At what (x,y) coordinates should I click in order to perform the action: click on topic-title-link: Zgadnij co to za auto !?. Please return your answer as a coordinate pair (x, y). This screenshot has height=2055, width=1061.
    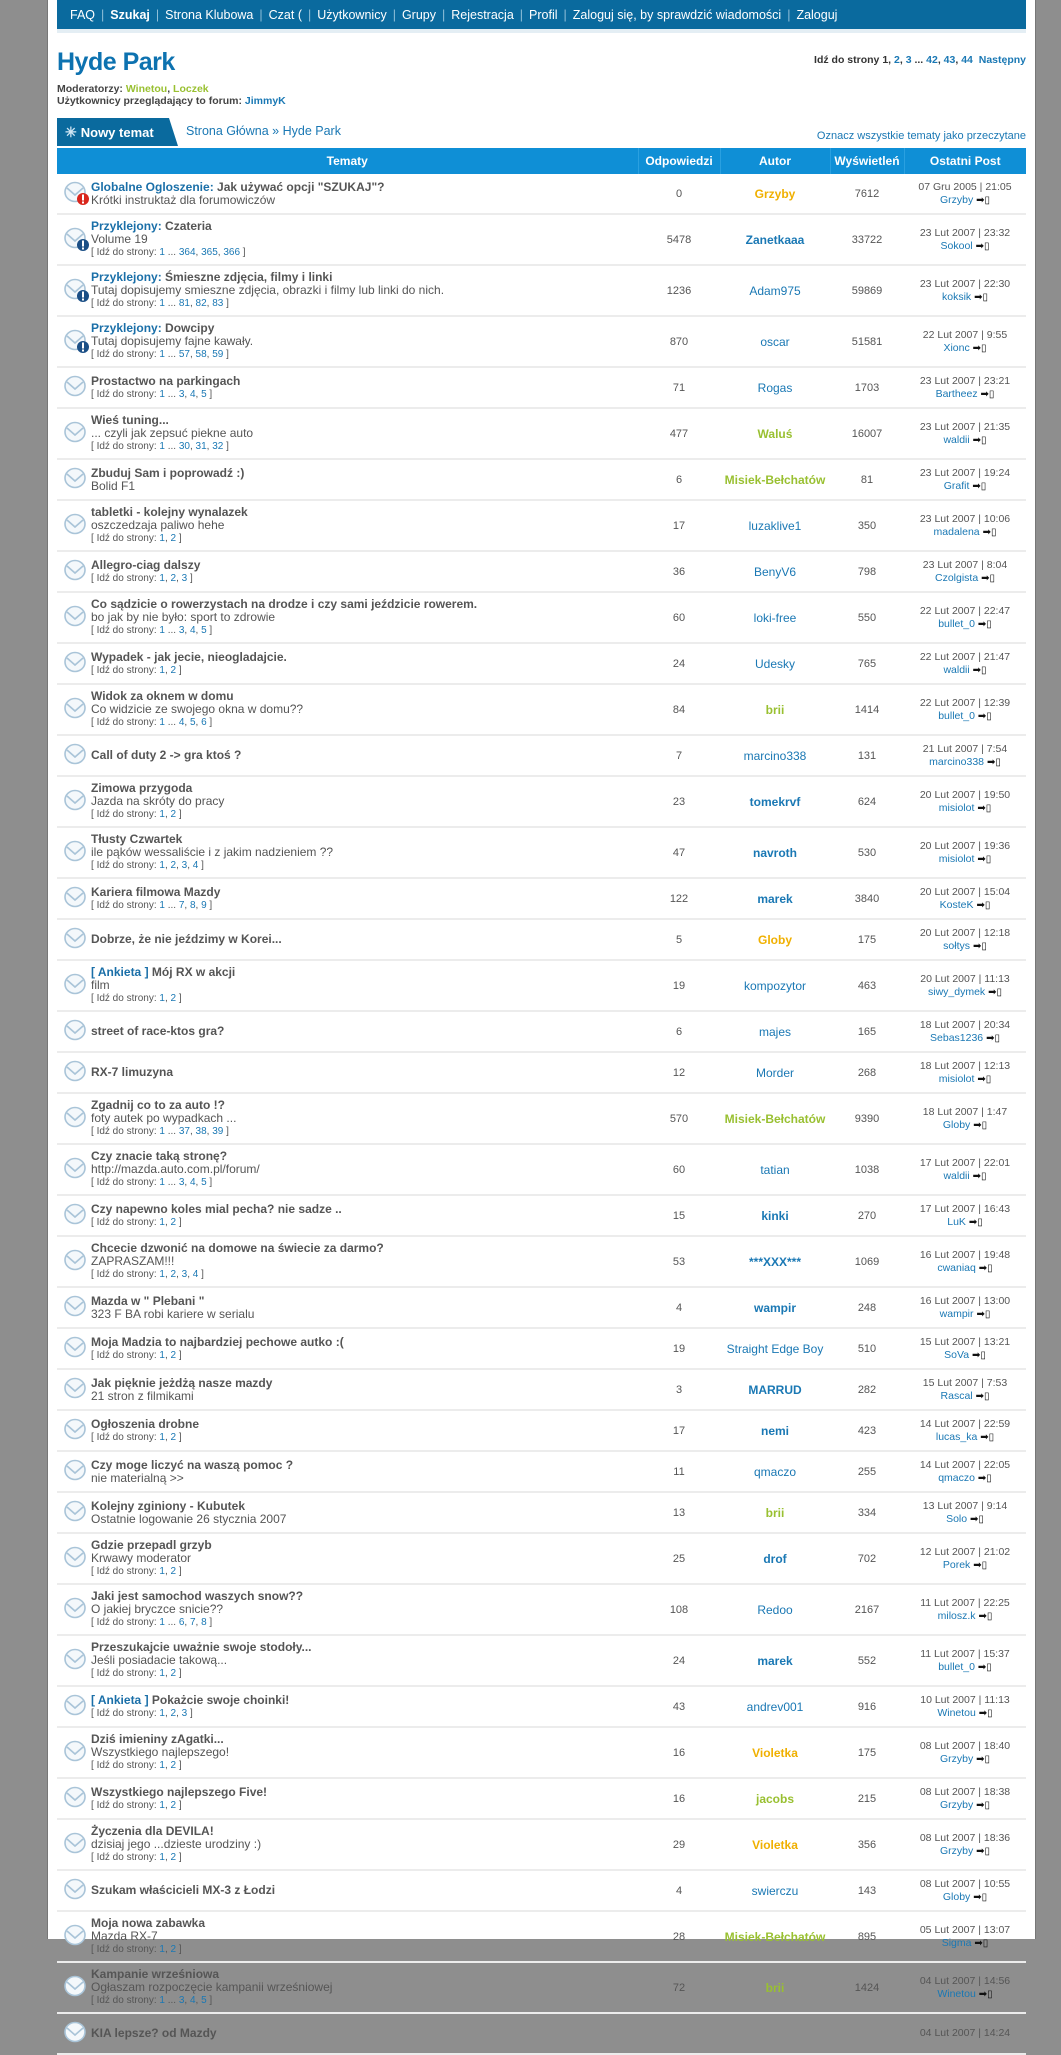
    Looking at the image, I should click on (158, 1105).